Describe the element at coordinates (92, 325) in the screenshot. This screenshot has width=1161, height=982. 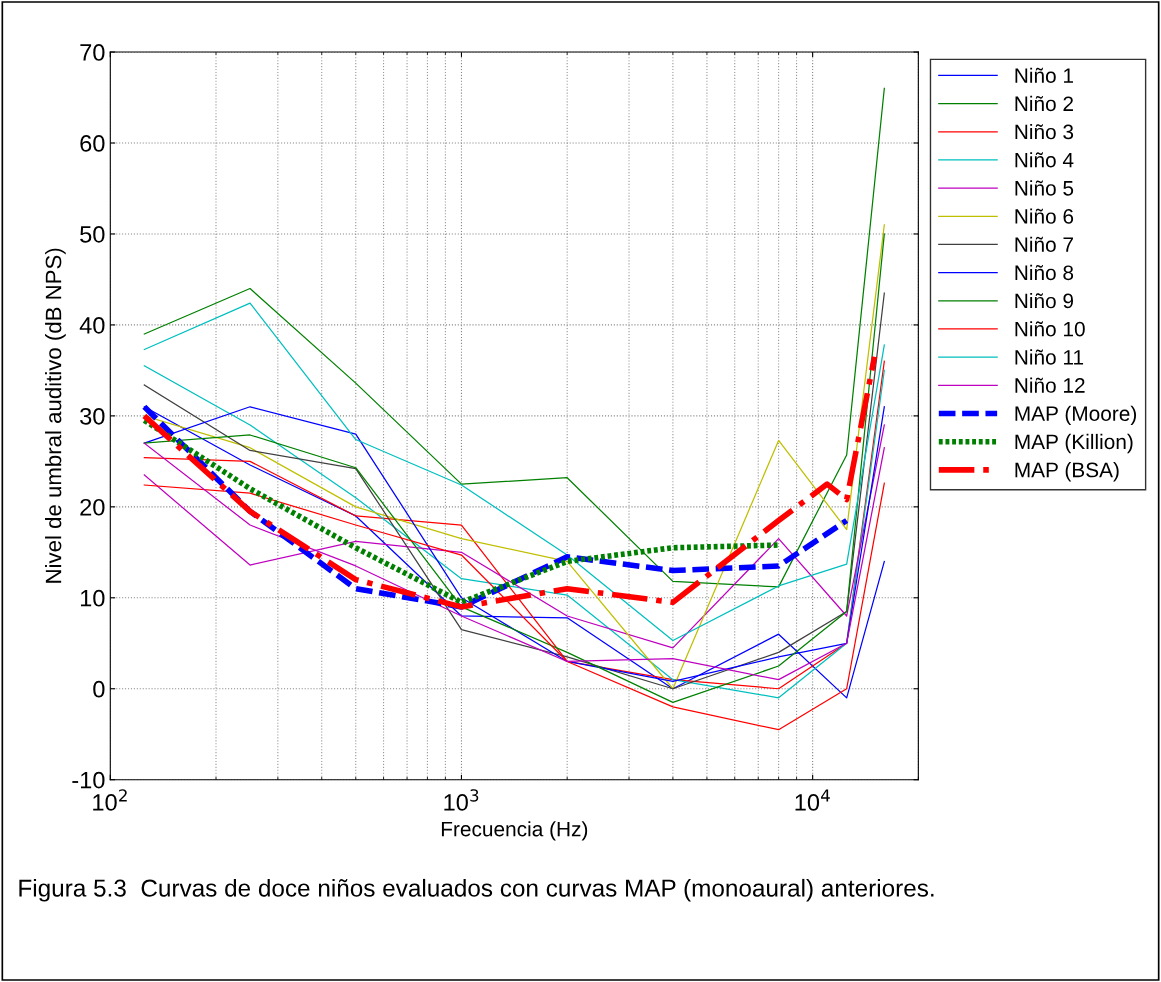
I see `y-tick-label: 40` at that location.